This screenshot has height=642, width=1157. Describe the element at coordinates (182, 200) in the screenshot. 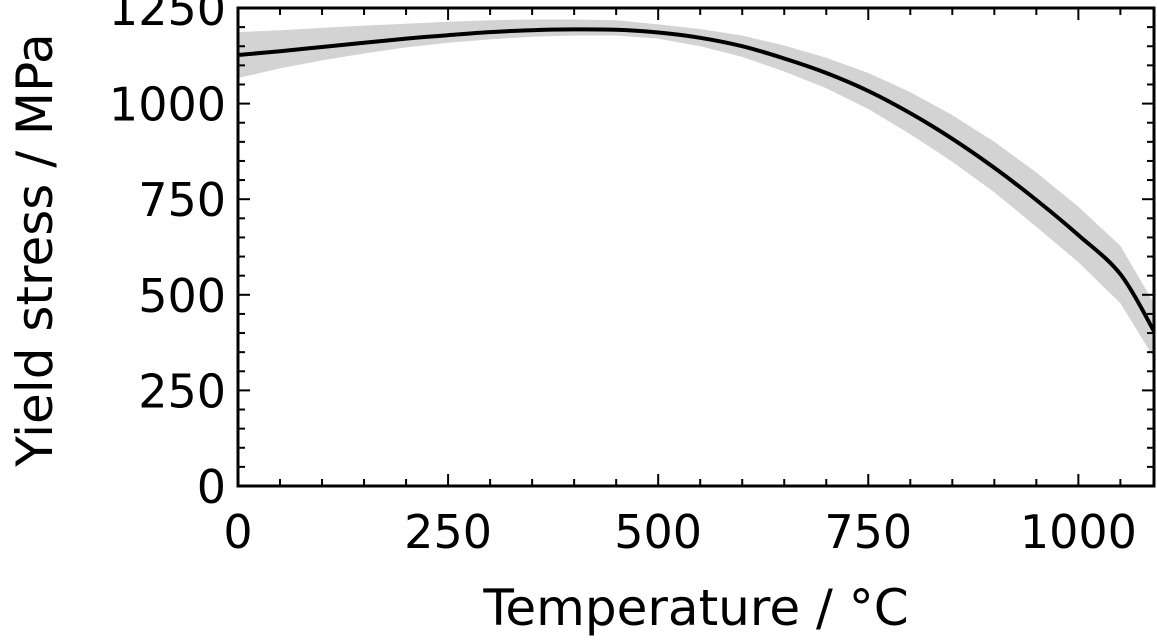

I see `y-tick-label: 750` at that location.